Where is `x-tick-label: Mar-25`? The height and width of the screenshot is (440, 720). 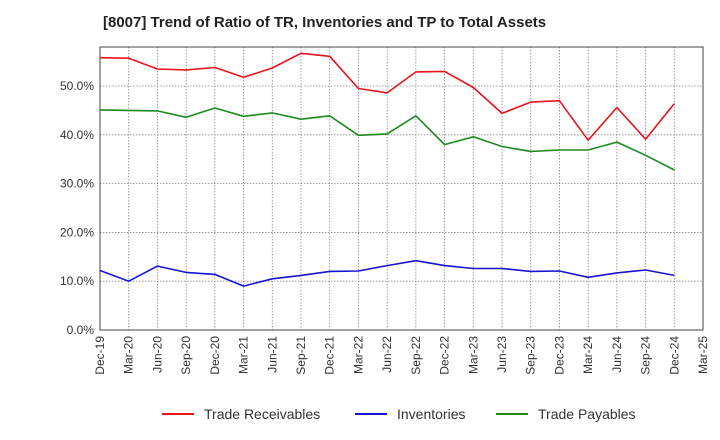 x-tick-label: Mar-25 is located at coordinates (703, 355).